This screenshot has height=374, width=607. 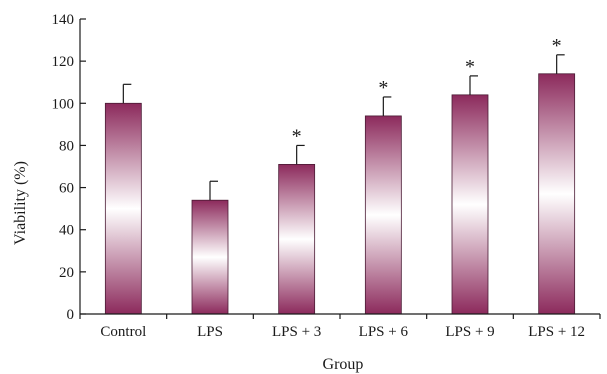 What do you see at coordinates (66, 146) in the screenshot?
I see `y-tick-label-5: 80` at bounding box center [66, 146].